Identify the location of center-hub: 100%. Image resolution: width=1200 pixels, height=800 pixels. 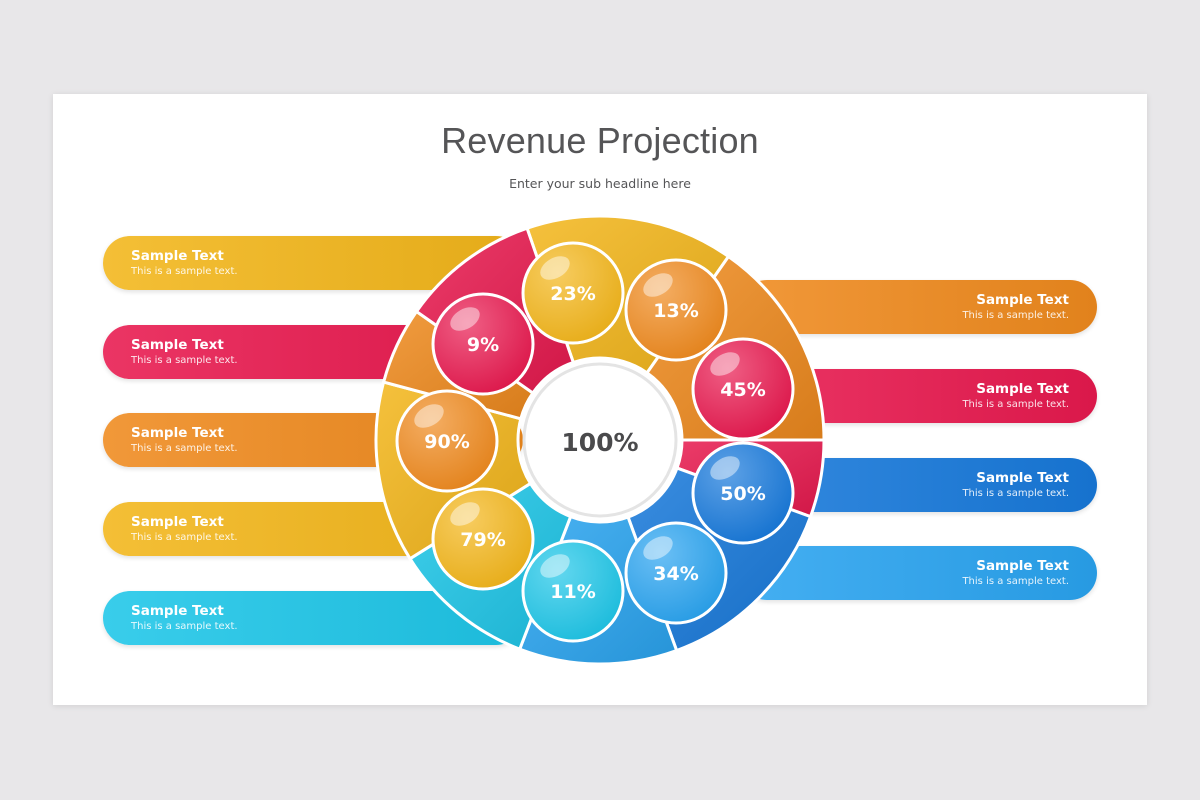
(600, 440).